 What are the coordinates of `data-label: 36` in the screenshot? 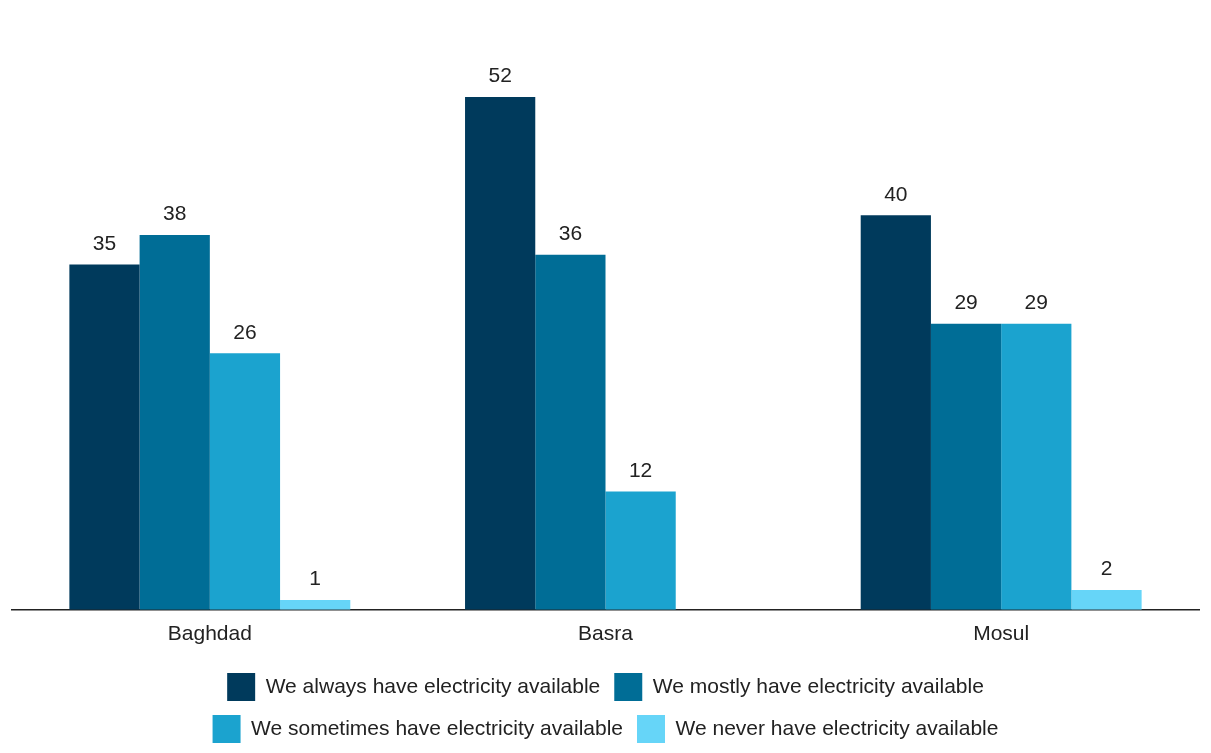 It's located at (570, 233).